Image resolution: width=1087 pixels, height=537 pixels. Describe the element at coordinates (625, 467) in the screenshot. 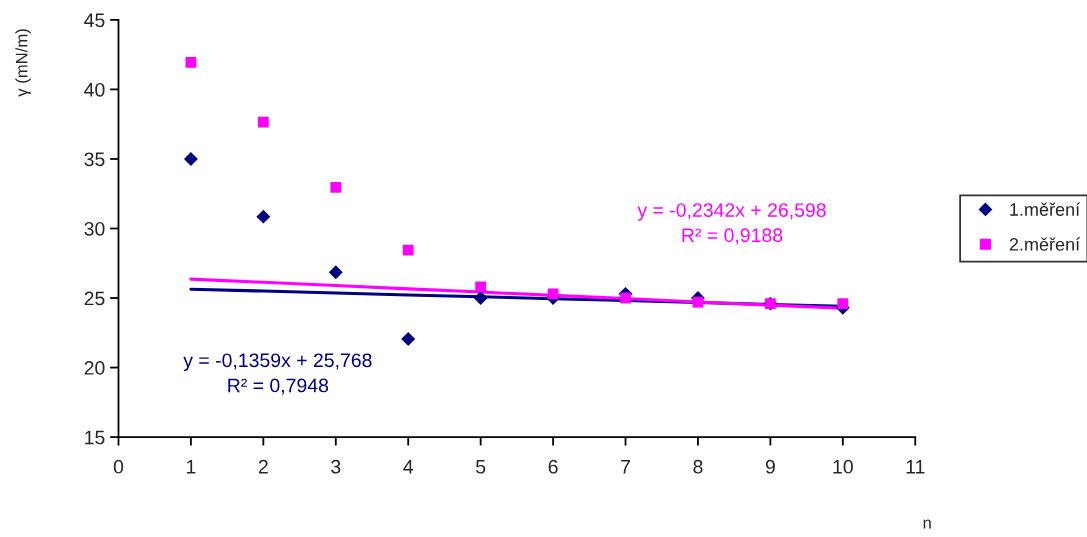

I see `x-tick-label: 7` at that location.